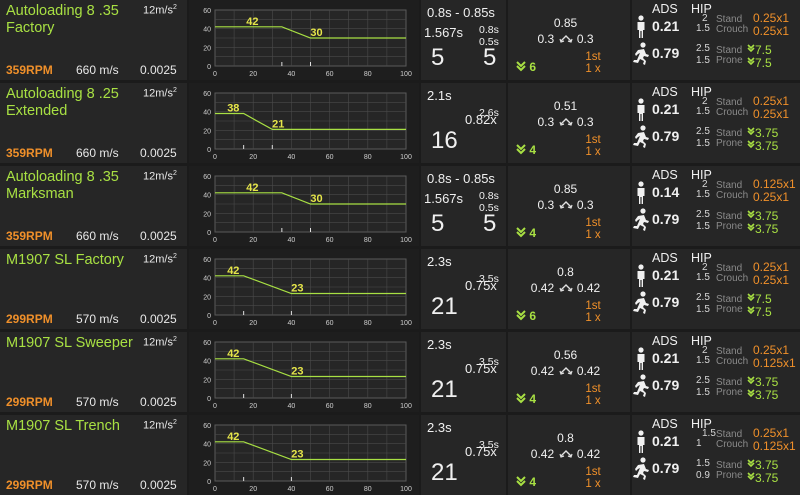  What do you see at coordinates (585, 39) in the screenshot?
I see `recoil-right: 0.3` at bounding box center [585, 39].